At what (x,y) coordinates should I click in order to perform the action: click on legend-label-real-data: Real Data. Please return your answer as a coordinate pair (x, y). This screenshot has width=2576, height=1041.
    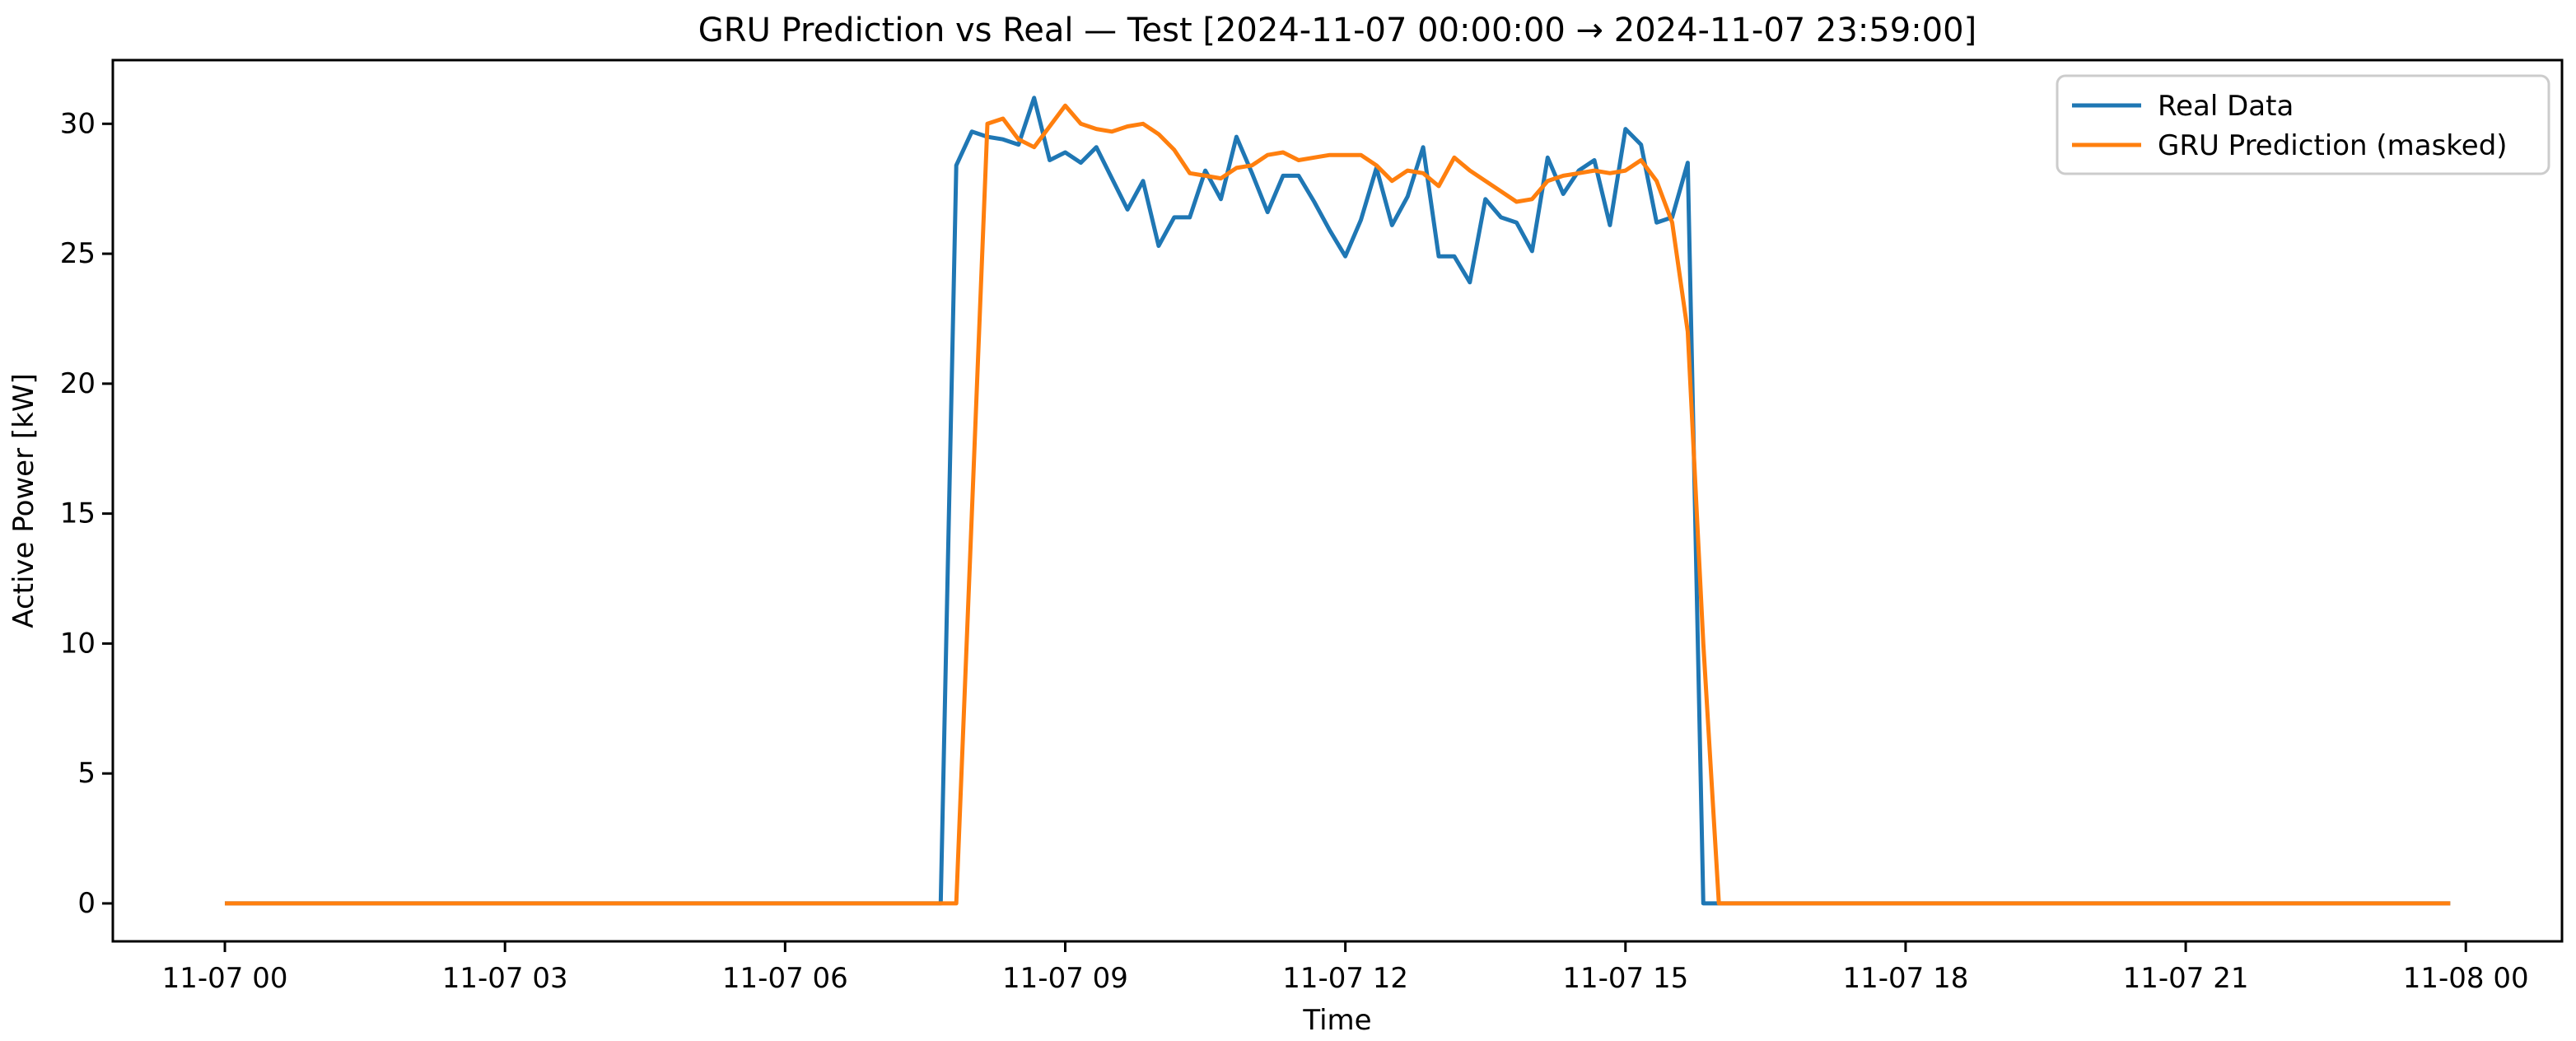
    Looking at the image, I should click on (2226, 106).